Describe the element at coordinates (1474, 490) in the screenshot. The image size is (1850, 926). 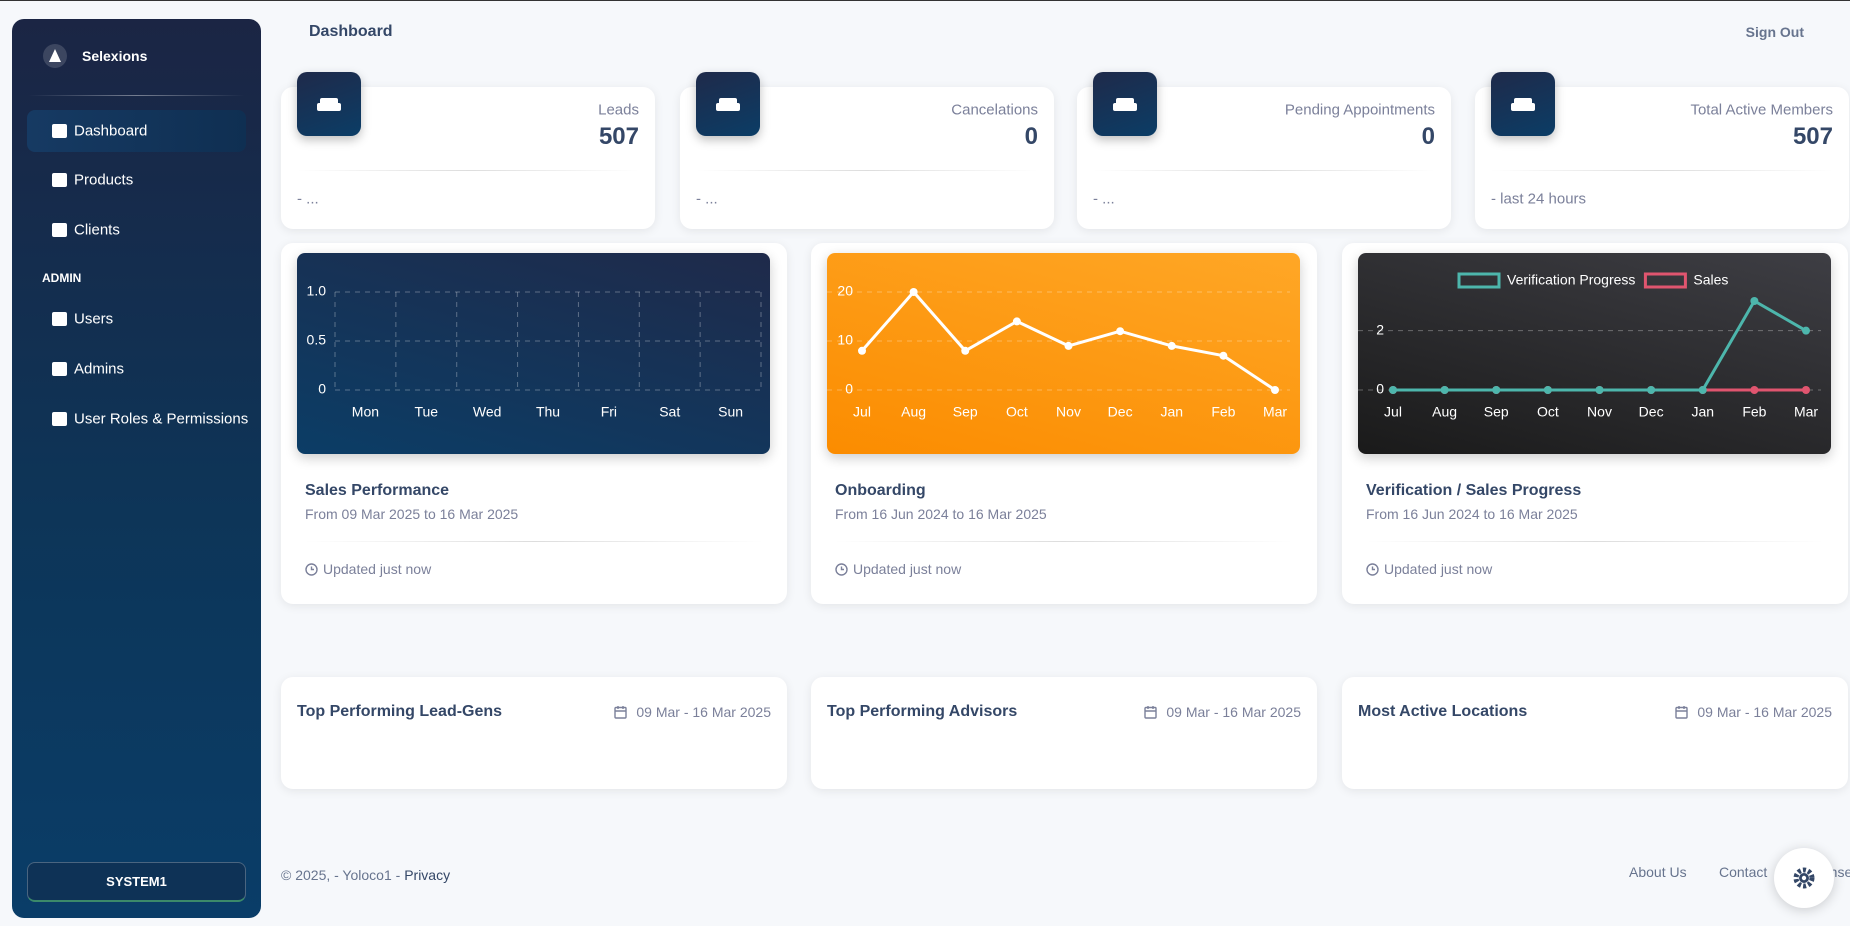
I see `chart-title: Verification / Sales Progress` at that location.